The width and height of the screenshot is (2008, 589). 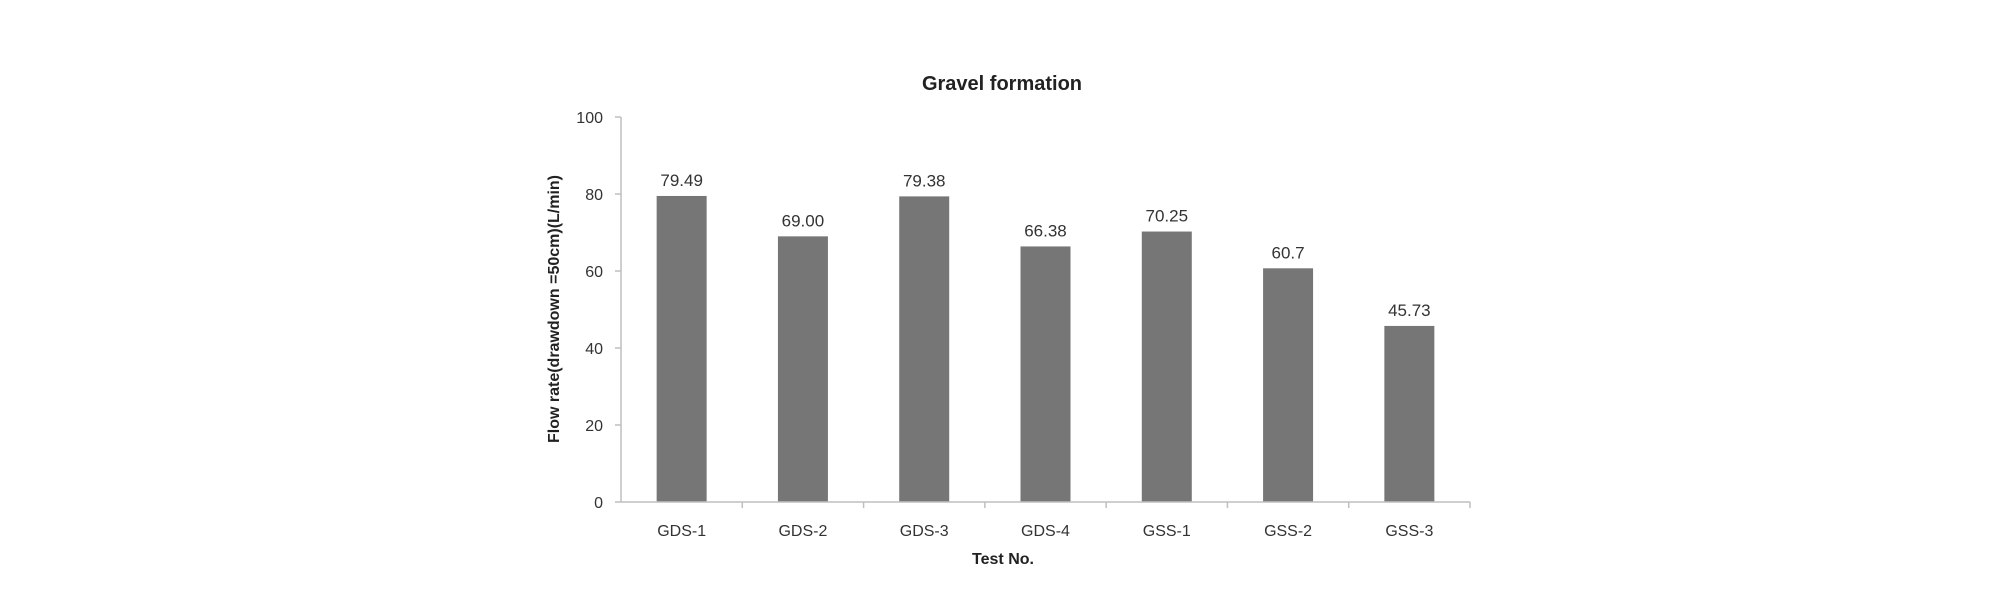 What do you see at coordinates (1288, 252) in the screenshot?
I see `data-label-gss-2: 60.7` at bounding box center [1288, 252].